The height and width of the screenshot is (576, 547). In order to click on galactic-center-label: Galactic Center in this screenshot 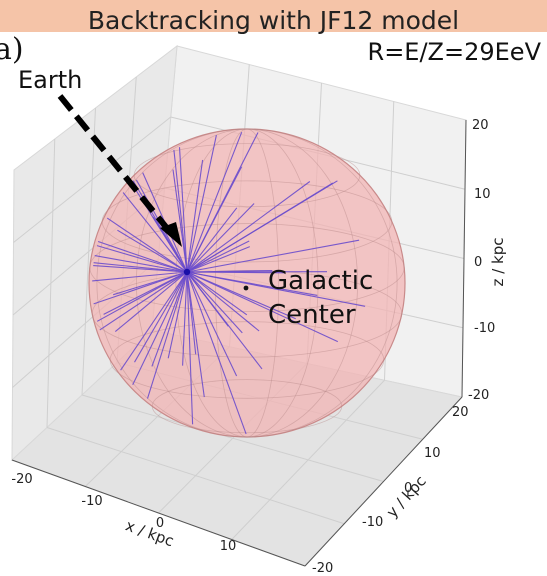, I will do `click(320, 298)`.